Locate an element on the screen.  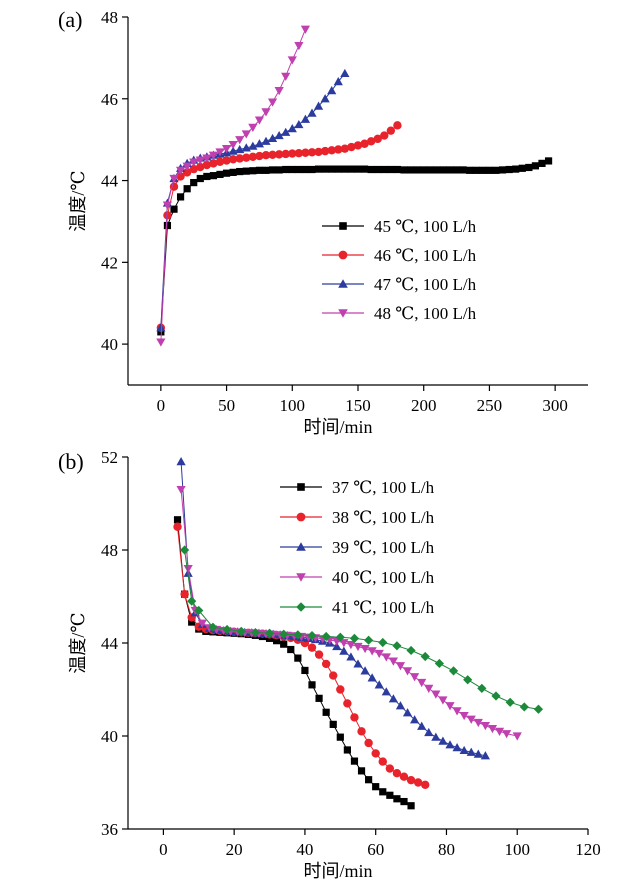
y-tick-label: 48 is located at coordinates (109, 17).